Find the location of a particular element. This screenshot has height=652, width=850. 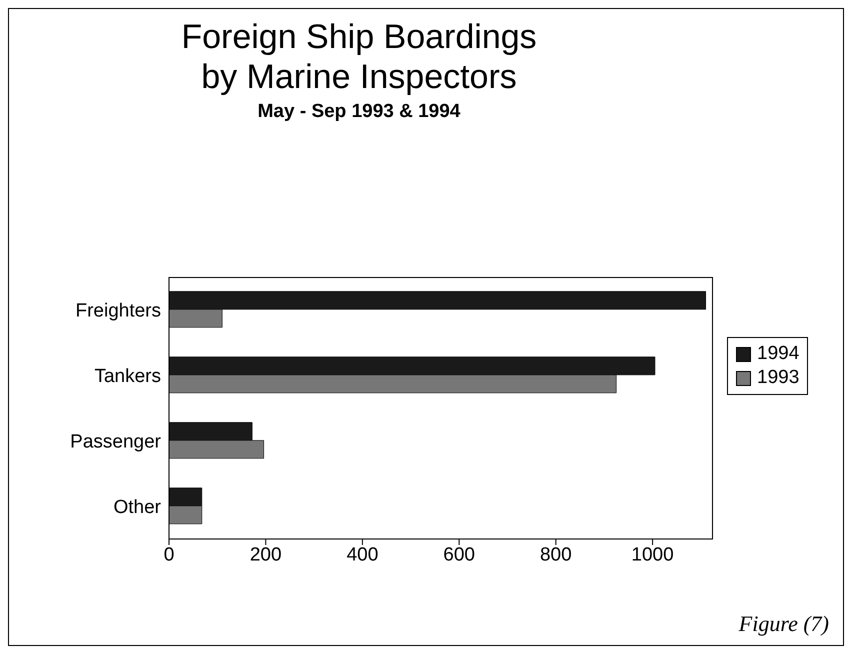

y-tick-label: Tankers is located at coordinates (127, 376).